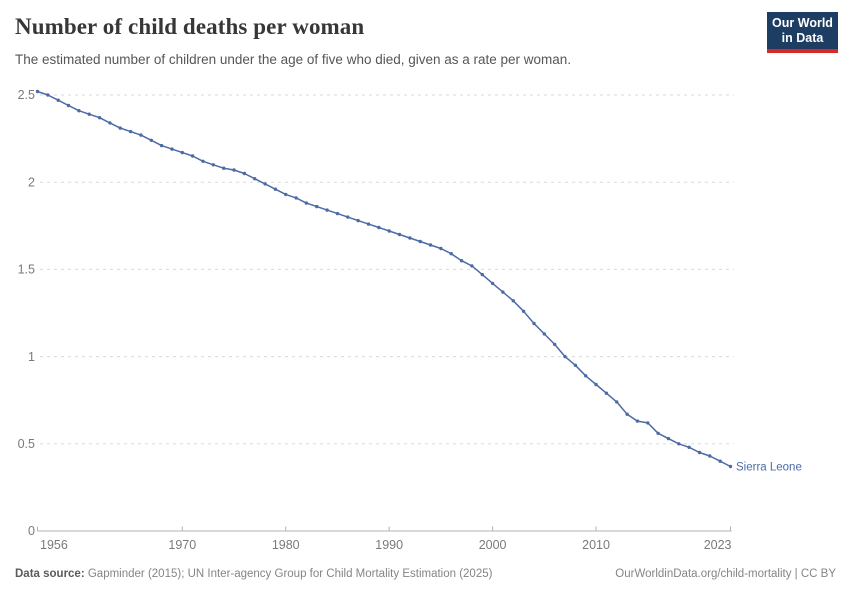 The width and height of the screenshot is (850, 600). I want to click on logo-text-line2: in Data, so click(802, 37).